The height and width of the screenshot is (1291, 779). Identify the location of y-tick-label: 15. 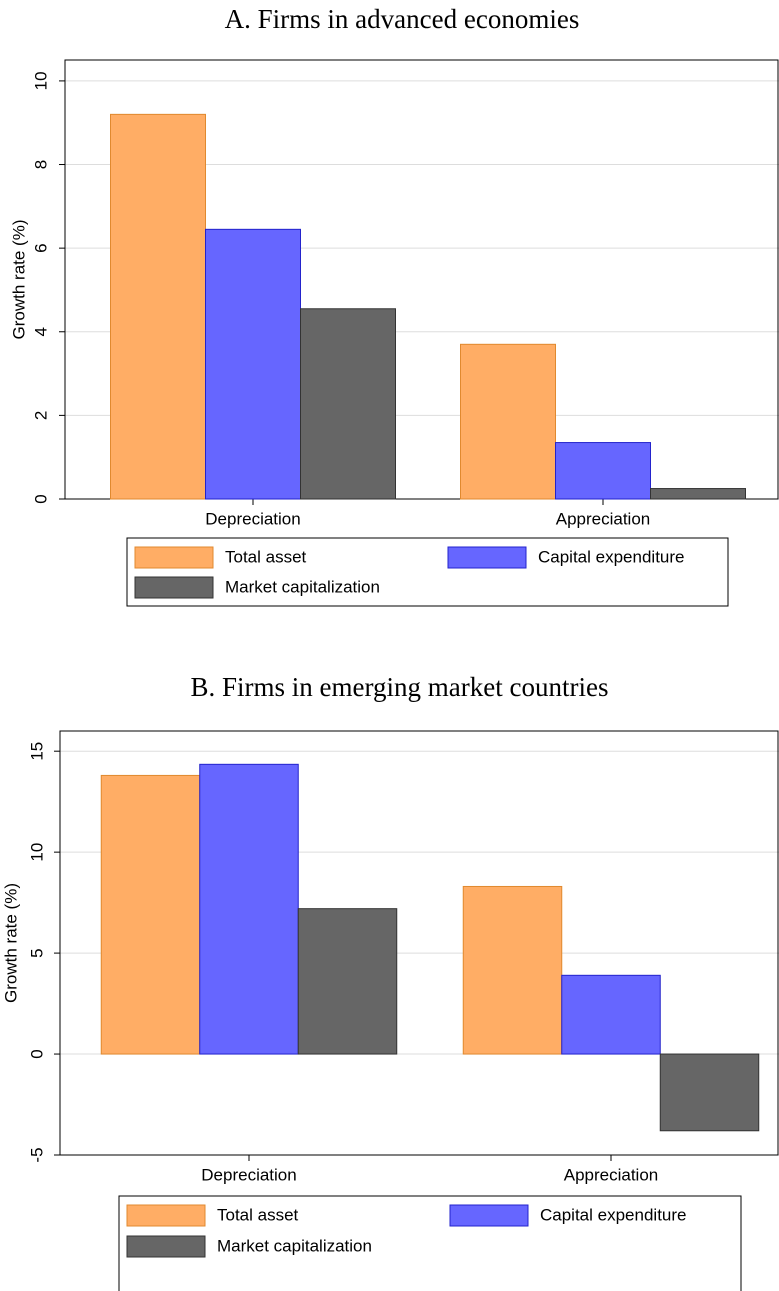
(36, 751).